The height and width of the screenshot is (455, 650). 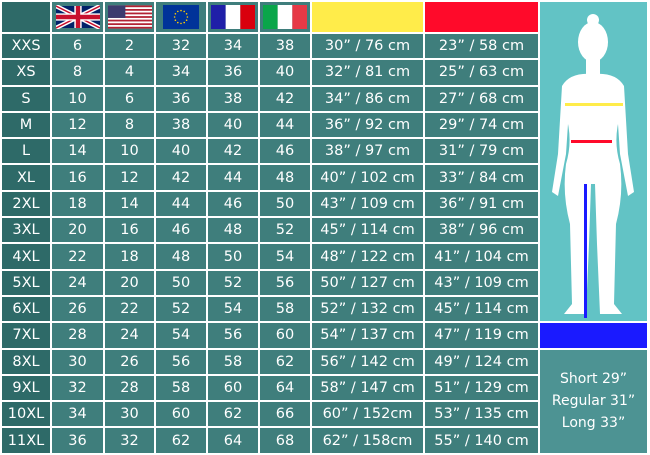 I want to click on uk-cell: 16, so click(x=77, y=177).